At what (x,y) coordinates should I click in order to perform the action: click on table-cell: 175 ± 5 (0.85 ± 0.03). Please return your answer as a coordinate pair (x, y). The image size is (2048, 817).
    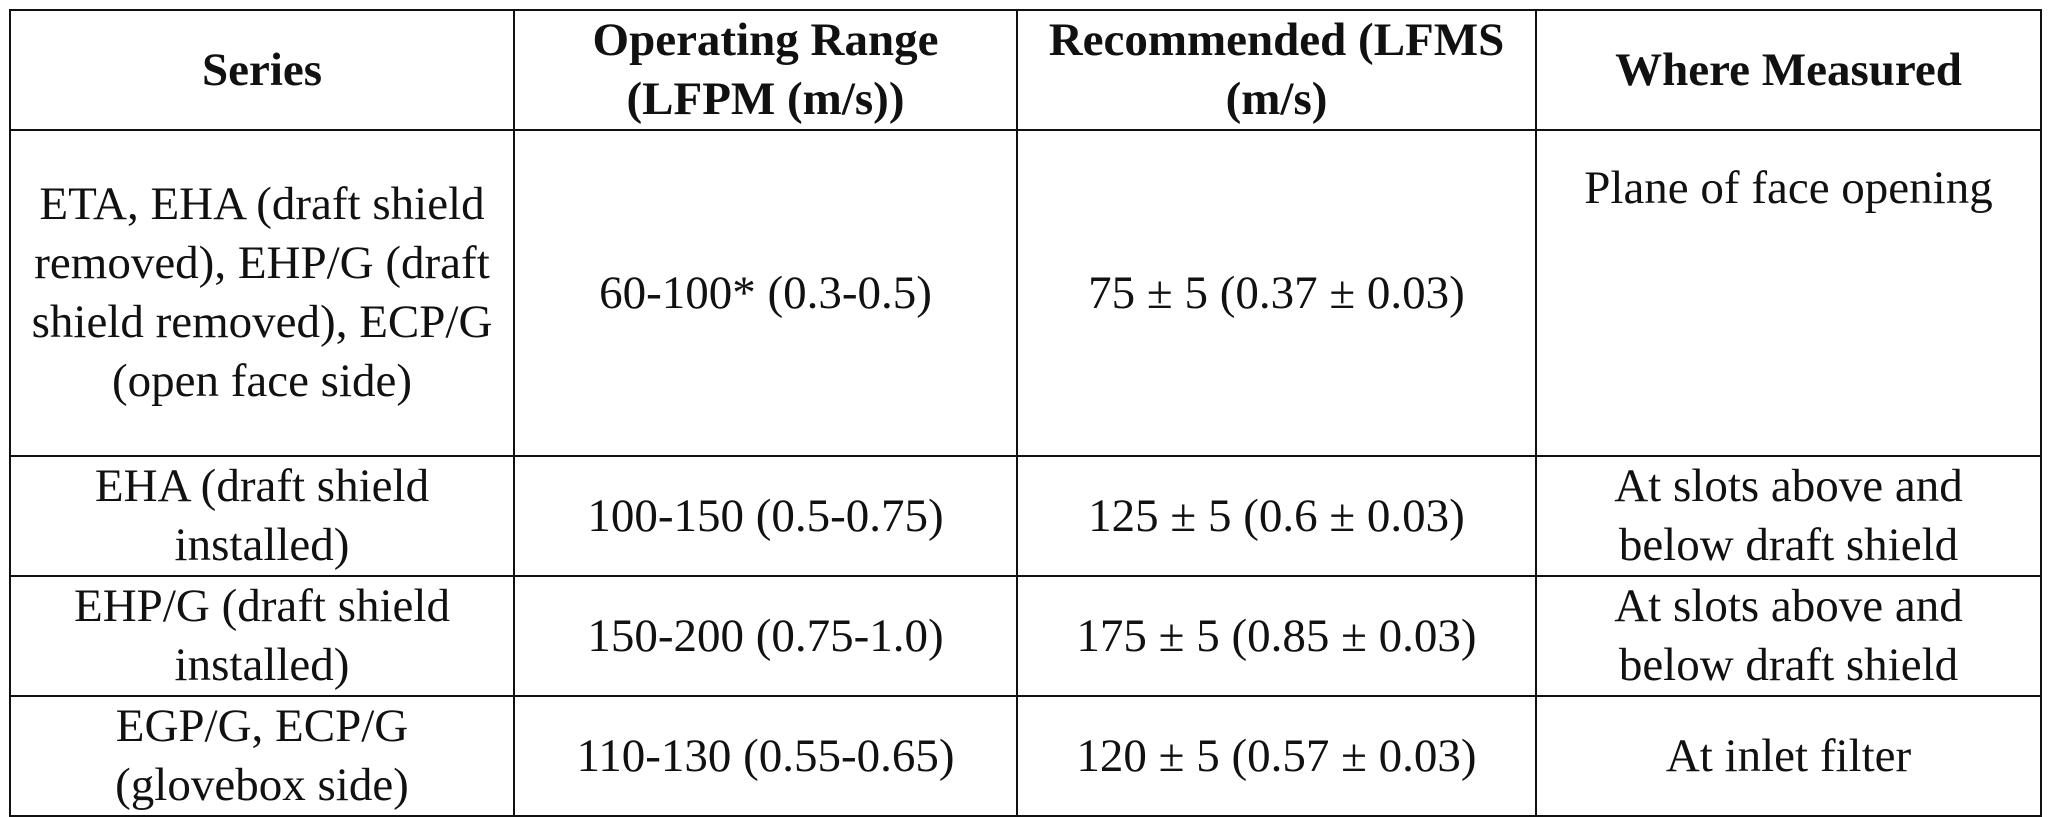
    Looking at the image, I should click on (1276, 636).